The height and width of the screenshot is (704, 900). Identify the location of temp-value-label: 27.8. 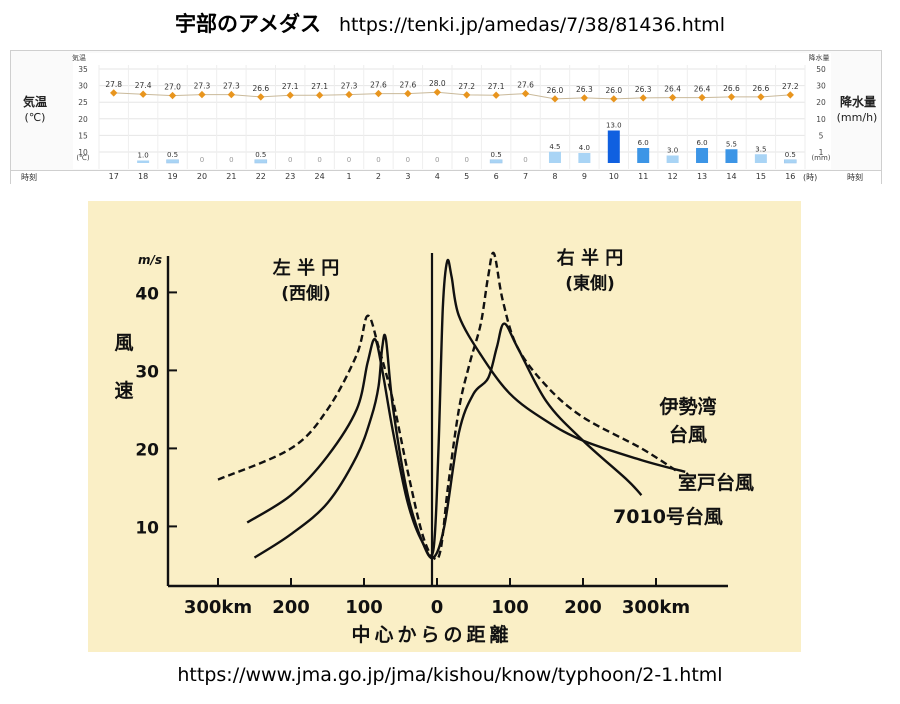
(113, 84).